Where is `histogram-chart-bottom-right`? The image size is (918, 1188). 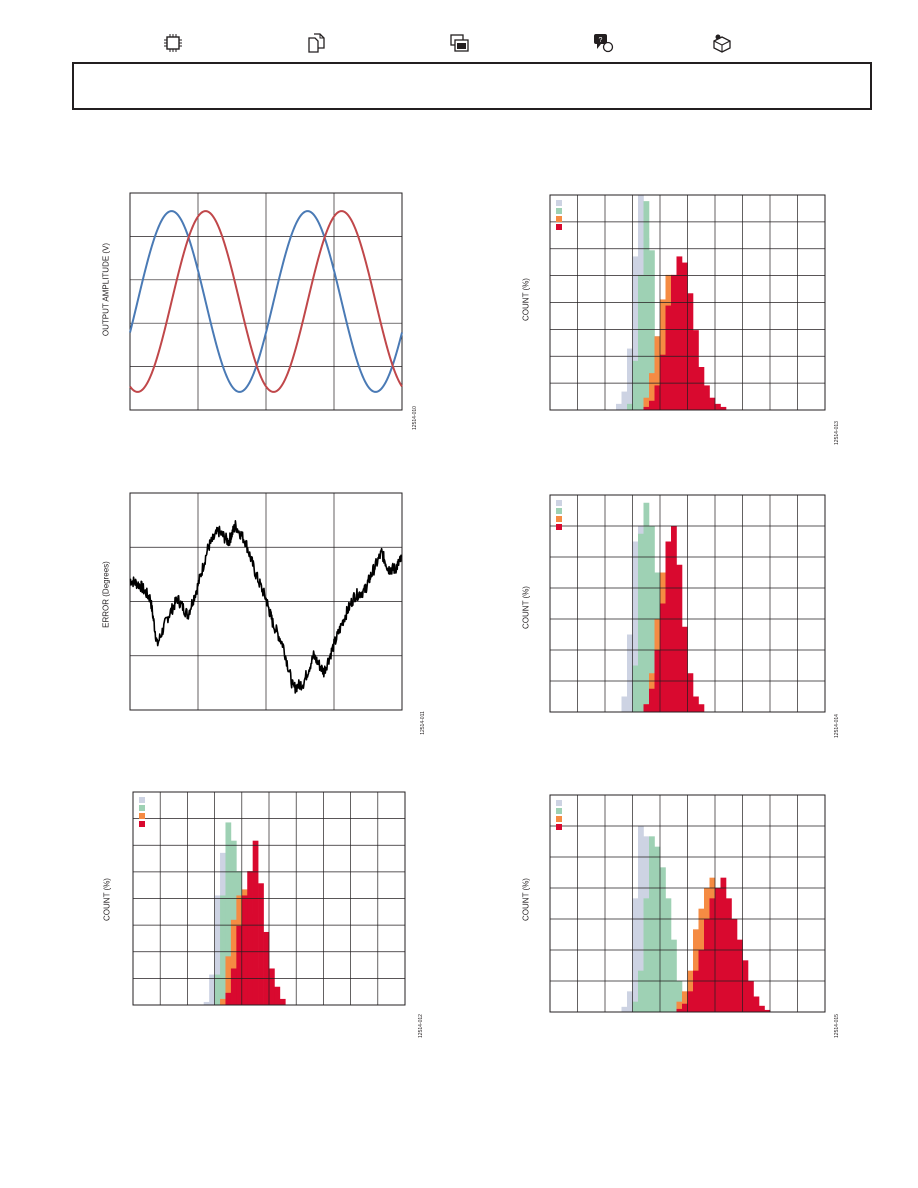 histogram-chart-bottom-right is located at coordinates (687, 903).